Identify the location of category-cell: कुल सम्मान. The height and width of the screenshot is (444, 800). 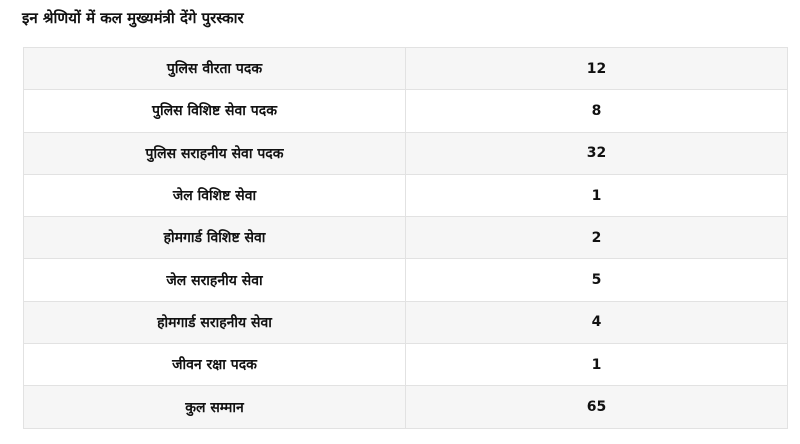
(214, 407).